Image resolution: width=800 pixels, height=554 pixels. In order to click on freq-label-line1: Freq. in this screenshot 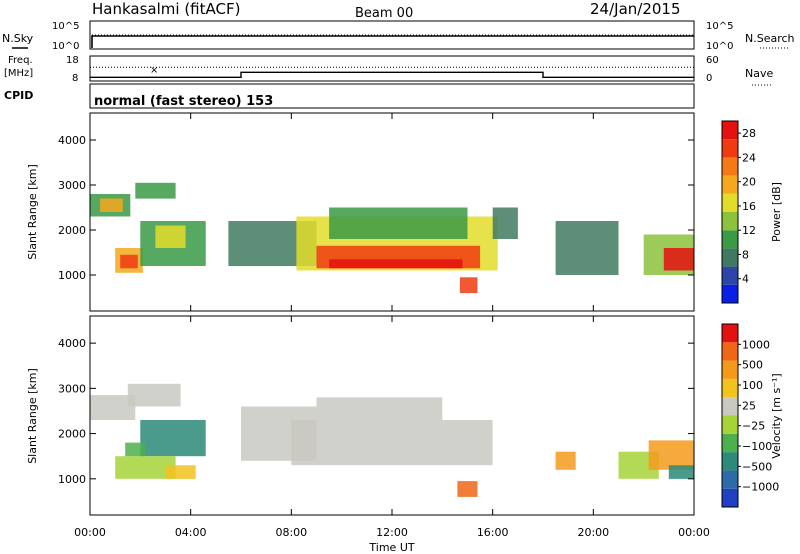, I will do `click(20, 60)`.